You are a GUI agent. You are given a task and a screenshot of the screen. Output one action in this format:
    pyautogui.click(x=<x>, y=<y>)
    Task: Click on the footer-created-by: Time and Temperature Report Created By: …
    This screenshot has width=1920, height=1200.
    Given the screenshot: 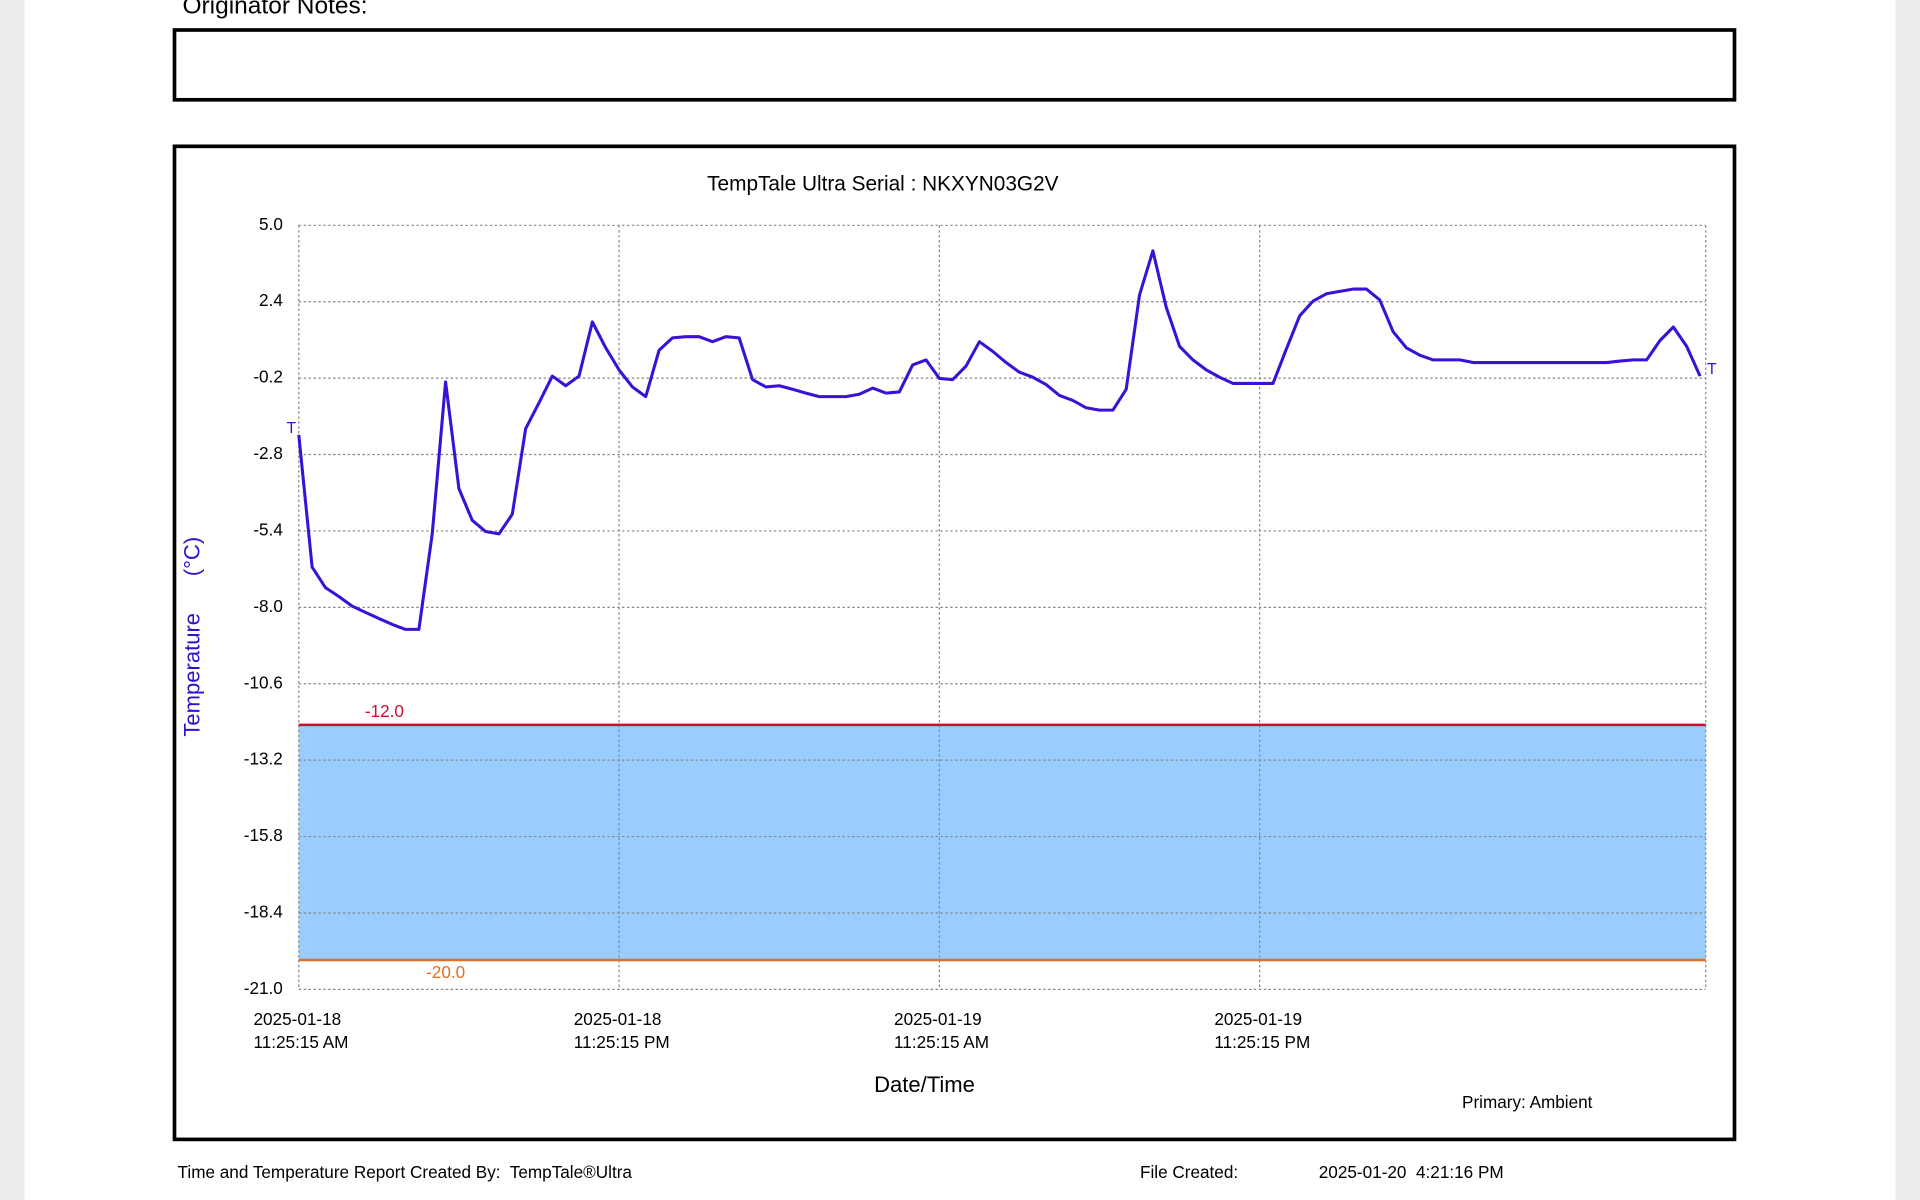 What is the action you would take?
    pyautogui.click(x=404, y=1172)
    